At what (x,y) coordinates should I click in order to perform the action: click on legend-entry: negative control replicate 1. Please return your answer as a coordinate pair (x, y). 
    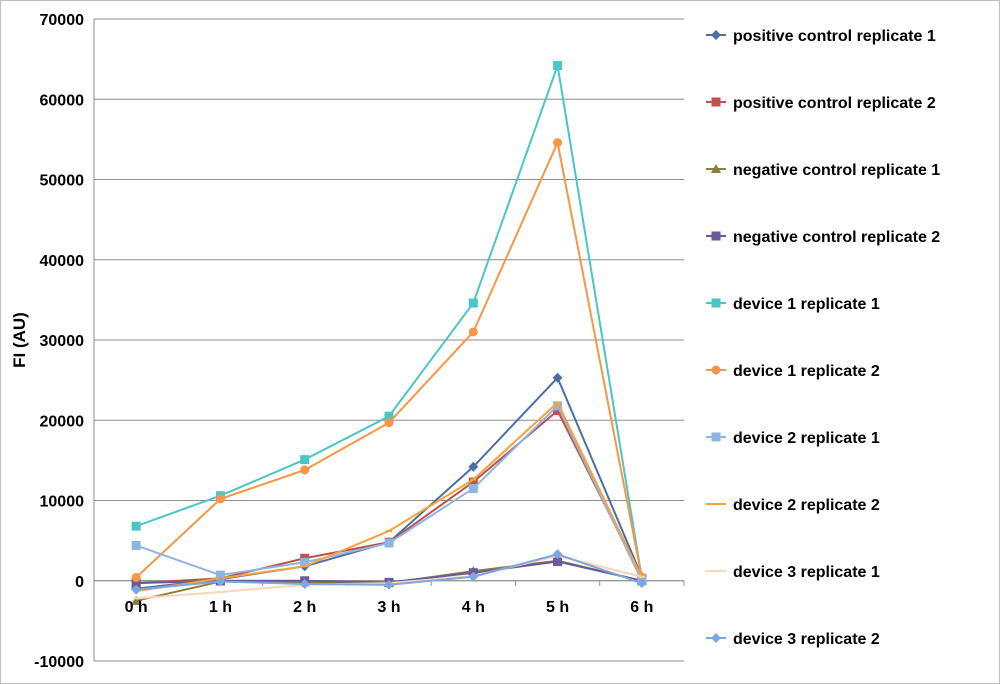
    Looking at the image, I should click on (823, 170).